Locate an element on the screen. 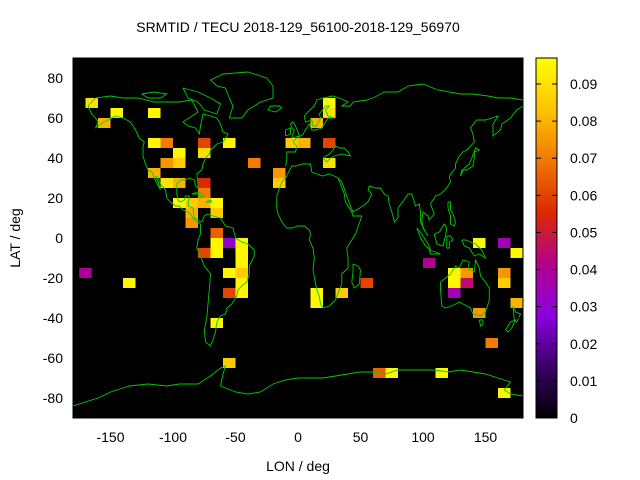  x-tick-label: -50 is located at coordinates (235, 437).